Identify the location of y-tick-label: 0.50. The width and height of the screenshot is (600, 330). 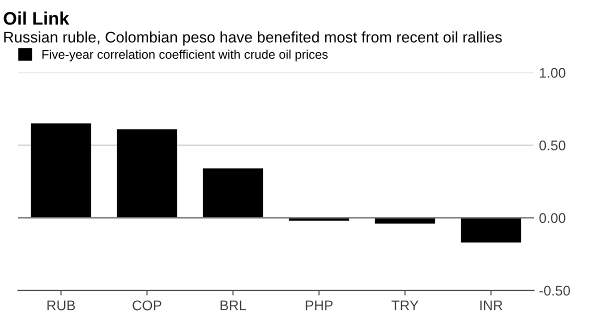
(552, 145).